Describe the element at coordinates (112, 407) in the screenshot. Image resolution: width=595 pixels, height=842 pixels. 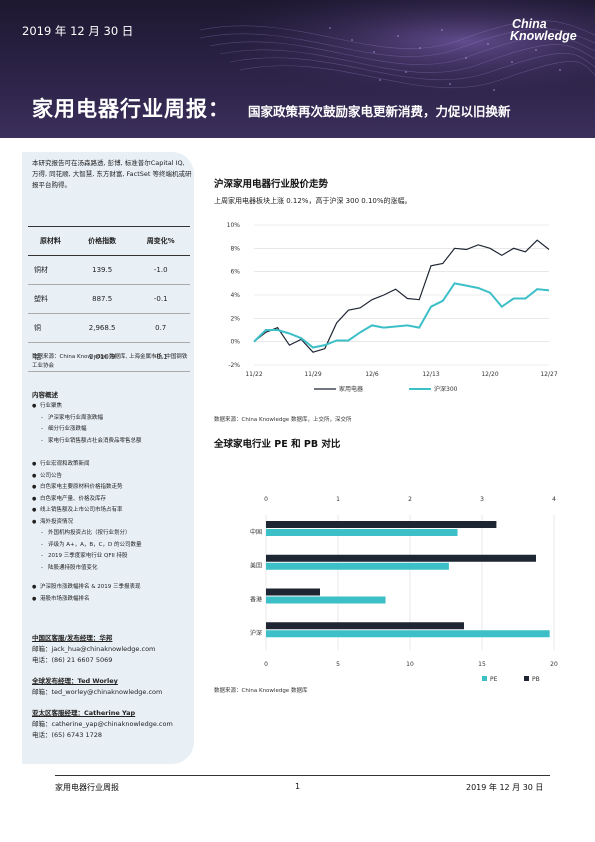
I see `toc-item: 行业聚焦` at that location.